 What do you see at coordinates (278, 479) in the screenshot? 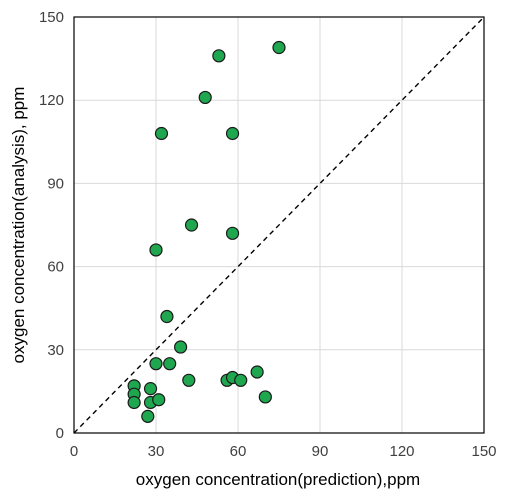
I see `x-axis-label: oxygen concentration(prediction),ppm` at bounding box center [278, 479].